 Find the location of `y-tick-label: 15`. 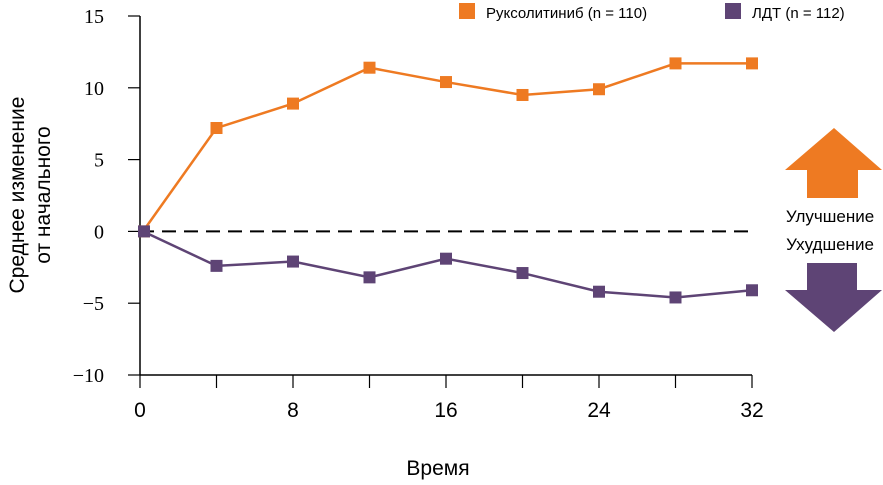

y-tick-label: 15 is located at coordinates (94, 17).